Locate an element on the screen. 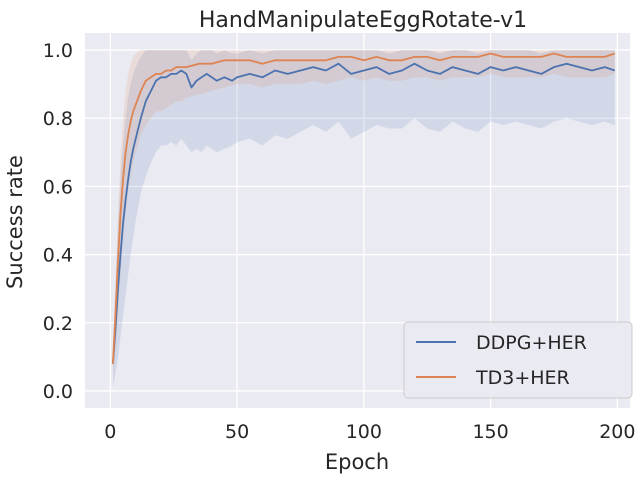 The width and height of the screenshot is (640, 480). y-tick-label: 0.0 is located at coordinates (58, 392).